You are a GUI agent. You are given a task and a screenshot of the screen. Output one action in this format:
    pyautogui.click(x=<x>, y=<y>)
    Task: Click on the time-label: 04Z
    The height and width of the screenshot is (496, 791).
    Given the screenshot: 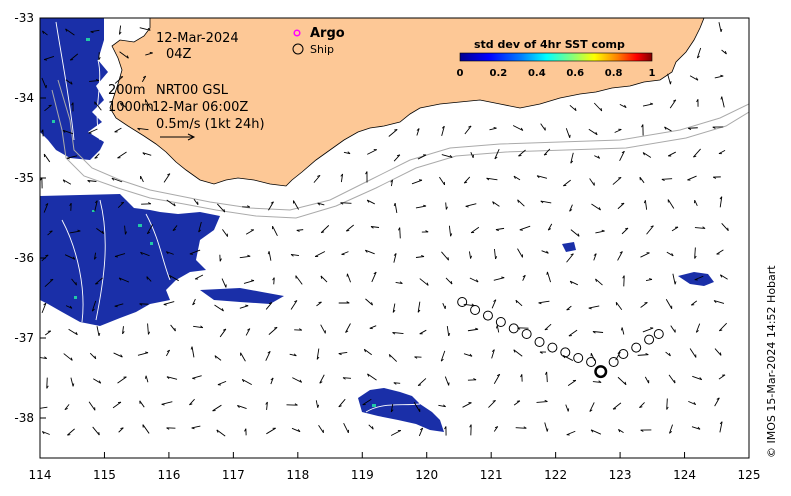 What is the action you would take?
    pyautogui.click(x=179, y=54)
    